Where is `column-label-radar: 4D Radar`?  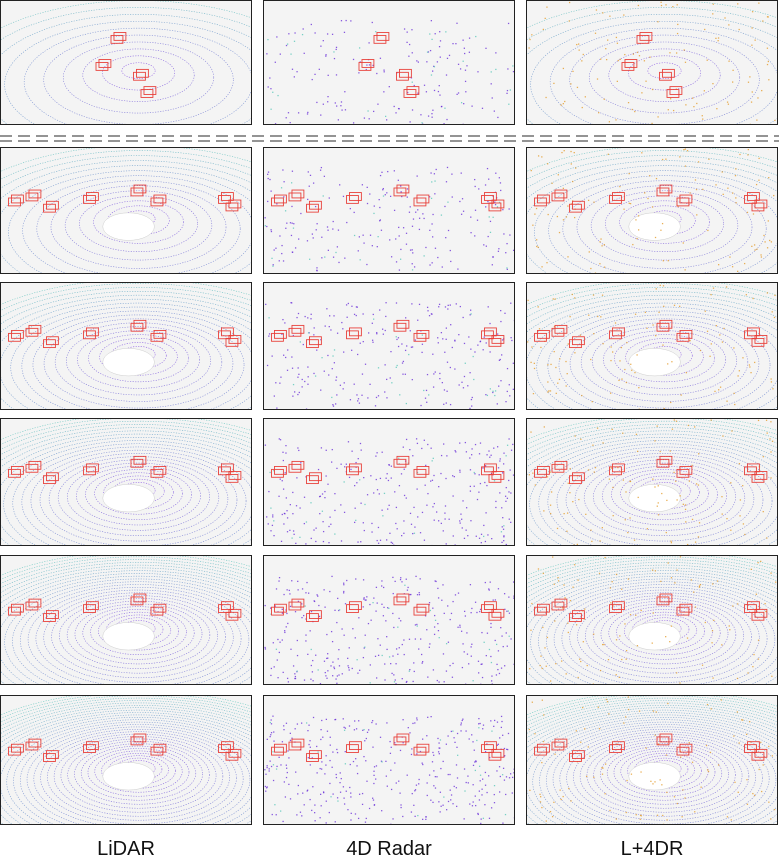 column-label-radar: 4D Radar is located at coordinates (389, 849).